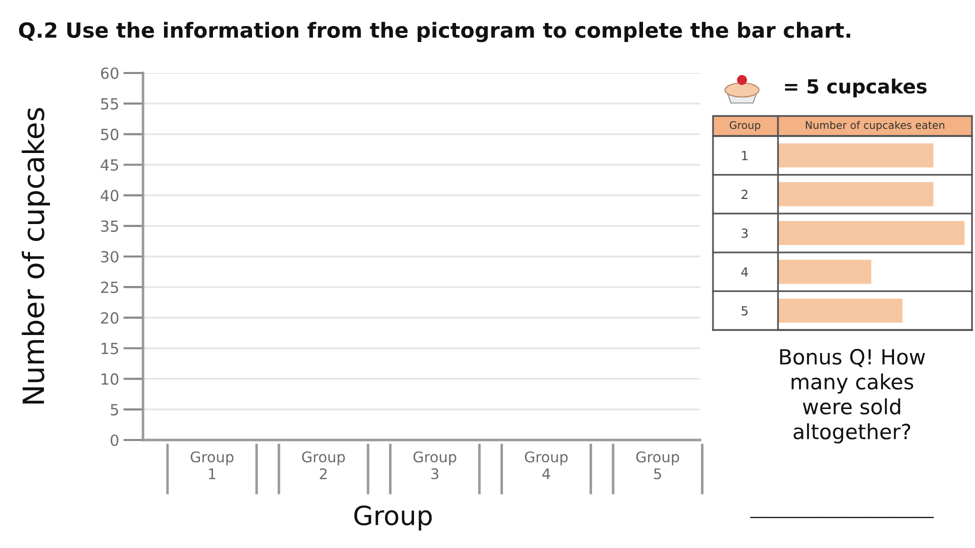 The image size is (975, 548). Describe the element at coordinates (434, 32) in the screenshot. I see `chart-title: Q.2 Use the information from the pictogram to complete the bar chart.` at that location.